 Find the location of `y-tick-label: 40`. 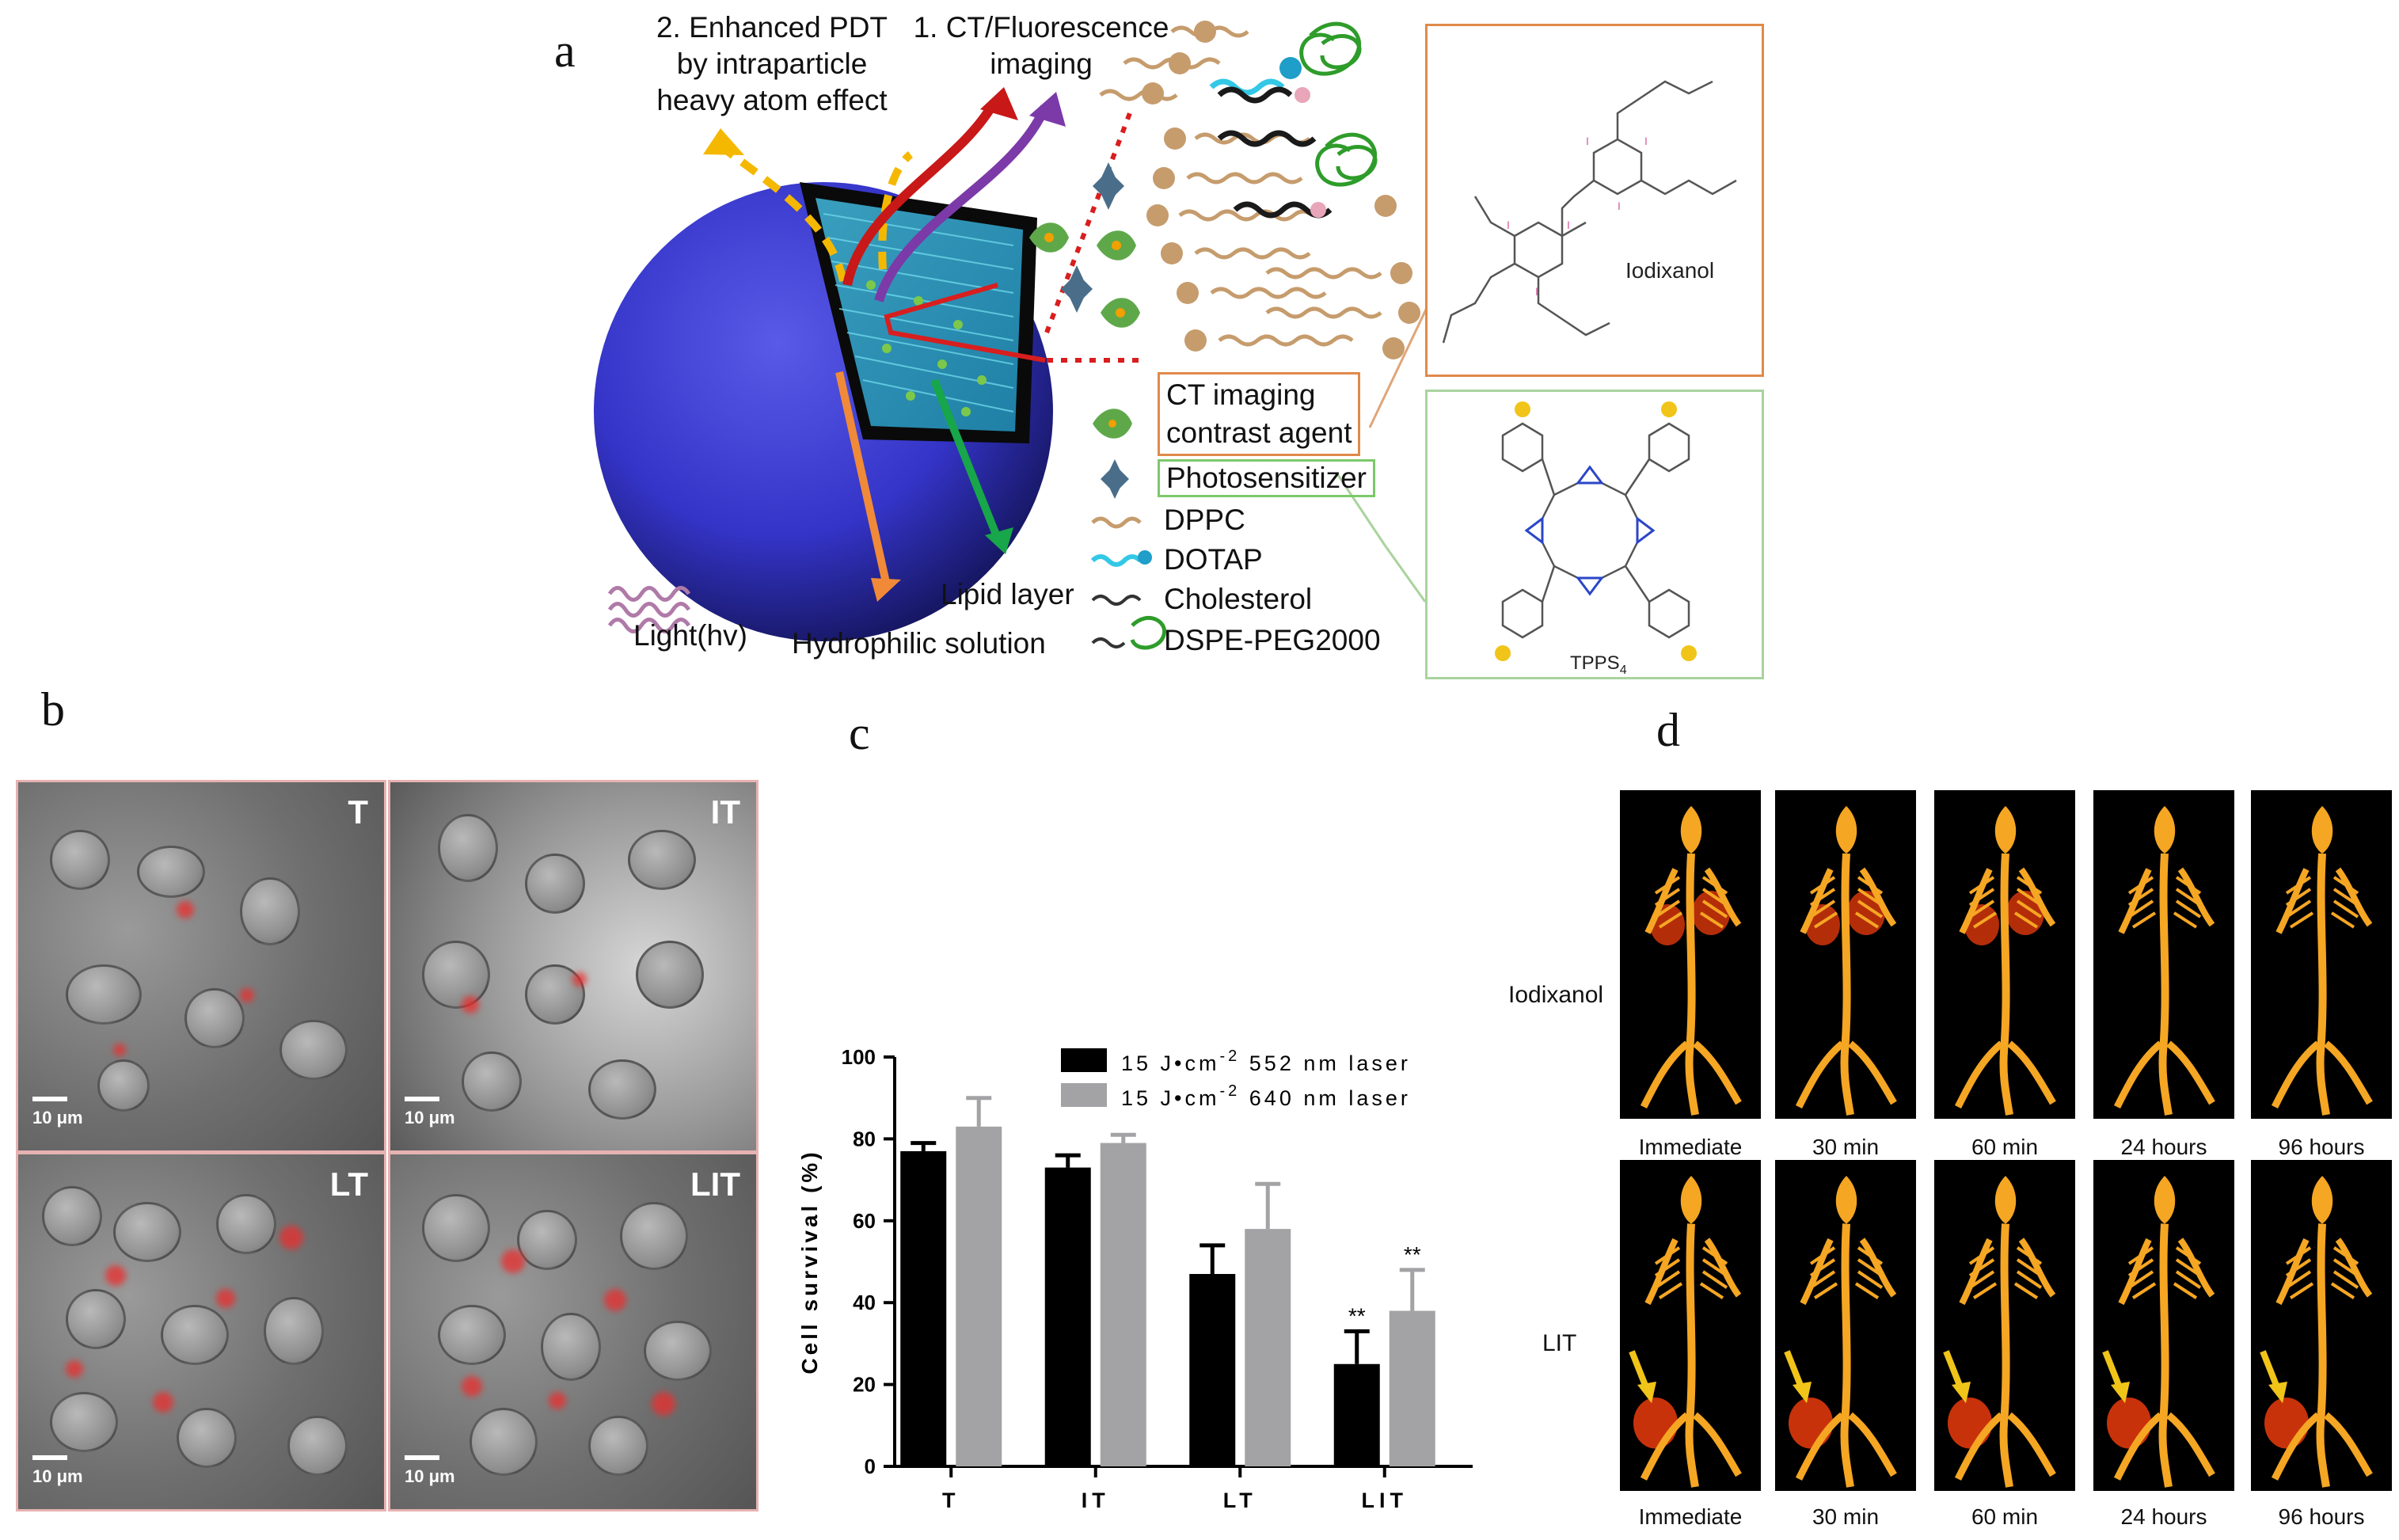

y-tick-label: 40 is located at coordinates (865, 1302).